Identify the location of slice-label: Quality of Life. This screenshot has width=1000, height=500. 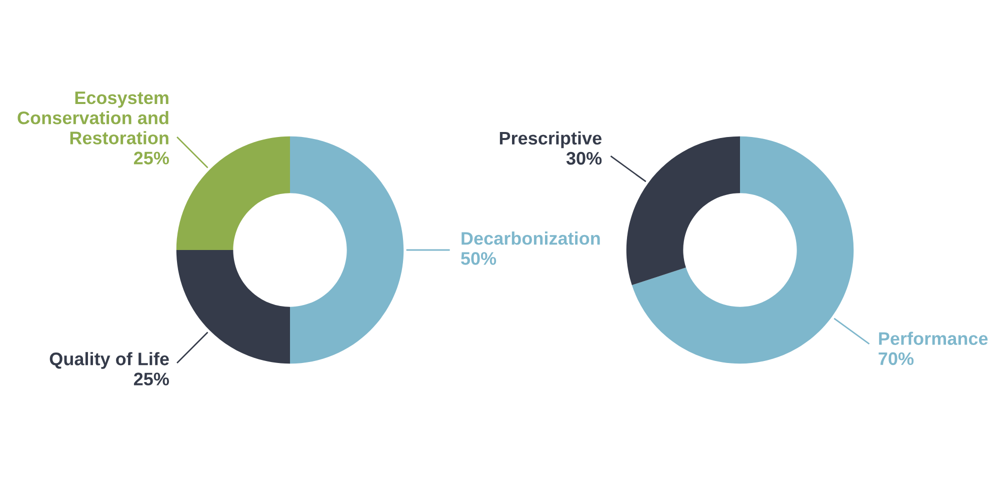
(109, 360).